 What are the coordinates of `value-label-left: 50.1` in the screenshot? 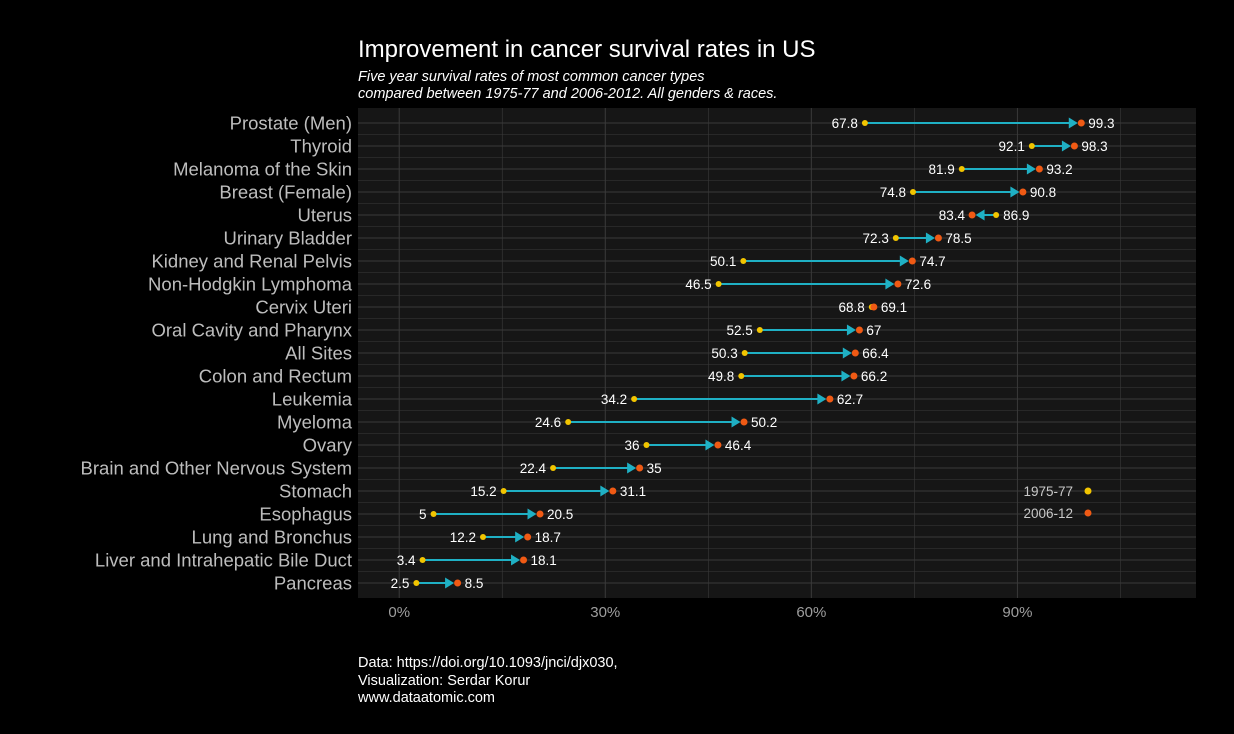 It's located at (723, 261).